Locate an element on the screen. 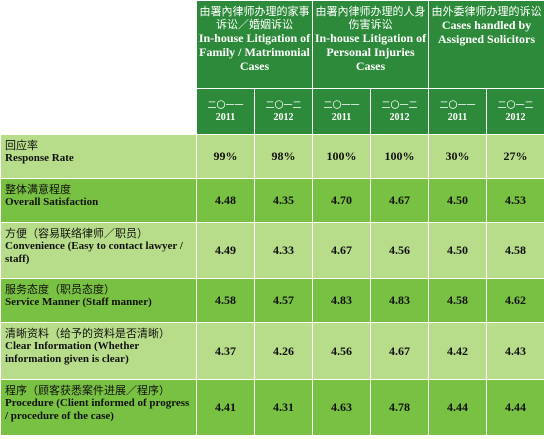 Image resolution: width=544 pixels, height=439 pixels. header-zh: 由署內律师办理的家事诉讼／婚姻诉讼 is located at coordinates (254, 18).